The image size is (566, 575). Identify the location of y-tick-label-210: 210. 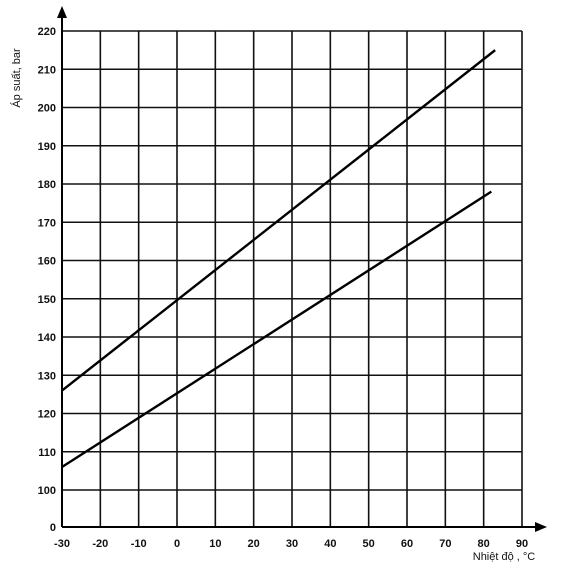
(47, 70).